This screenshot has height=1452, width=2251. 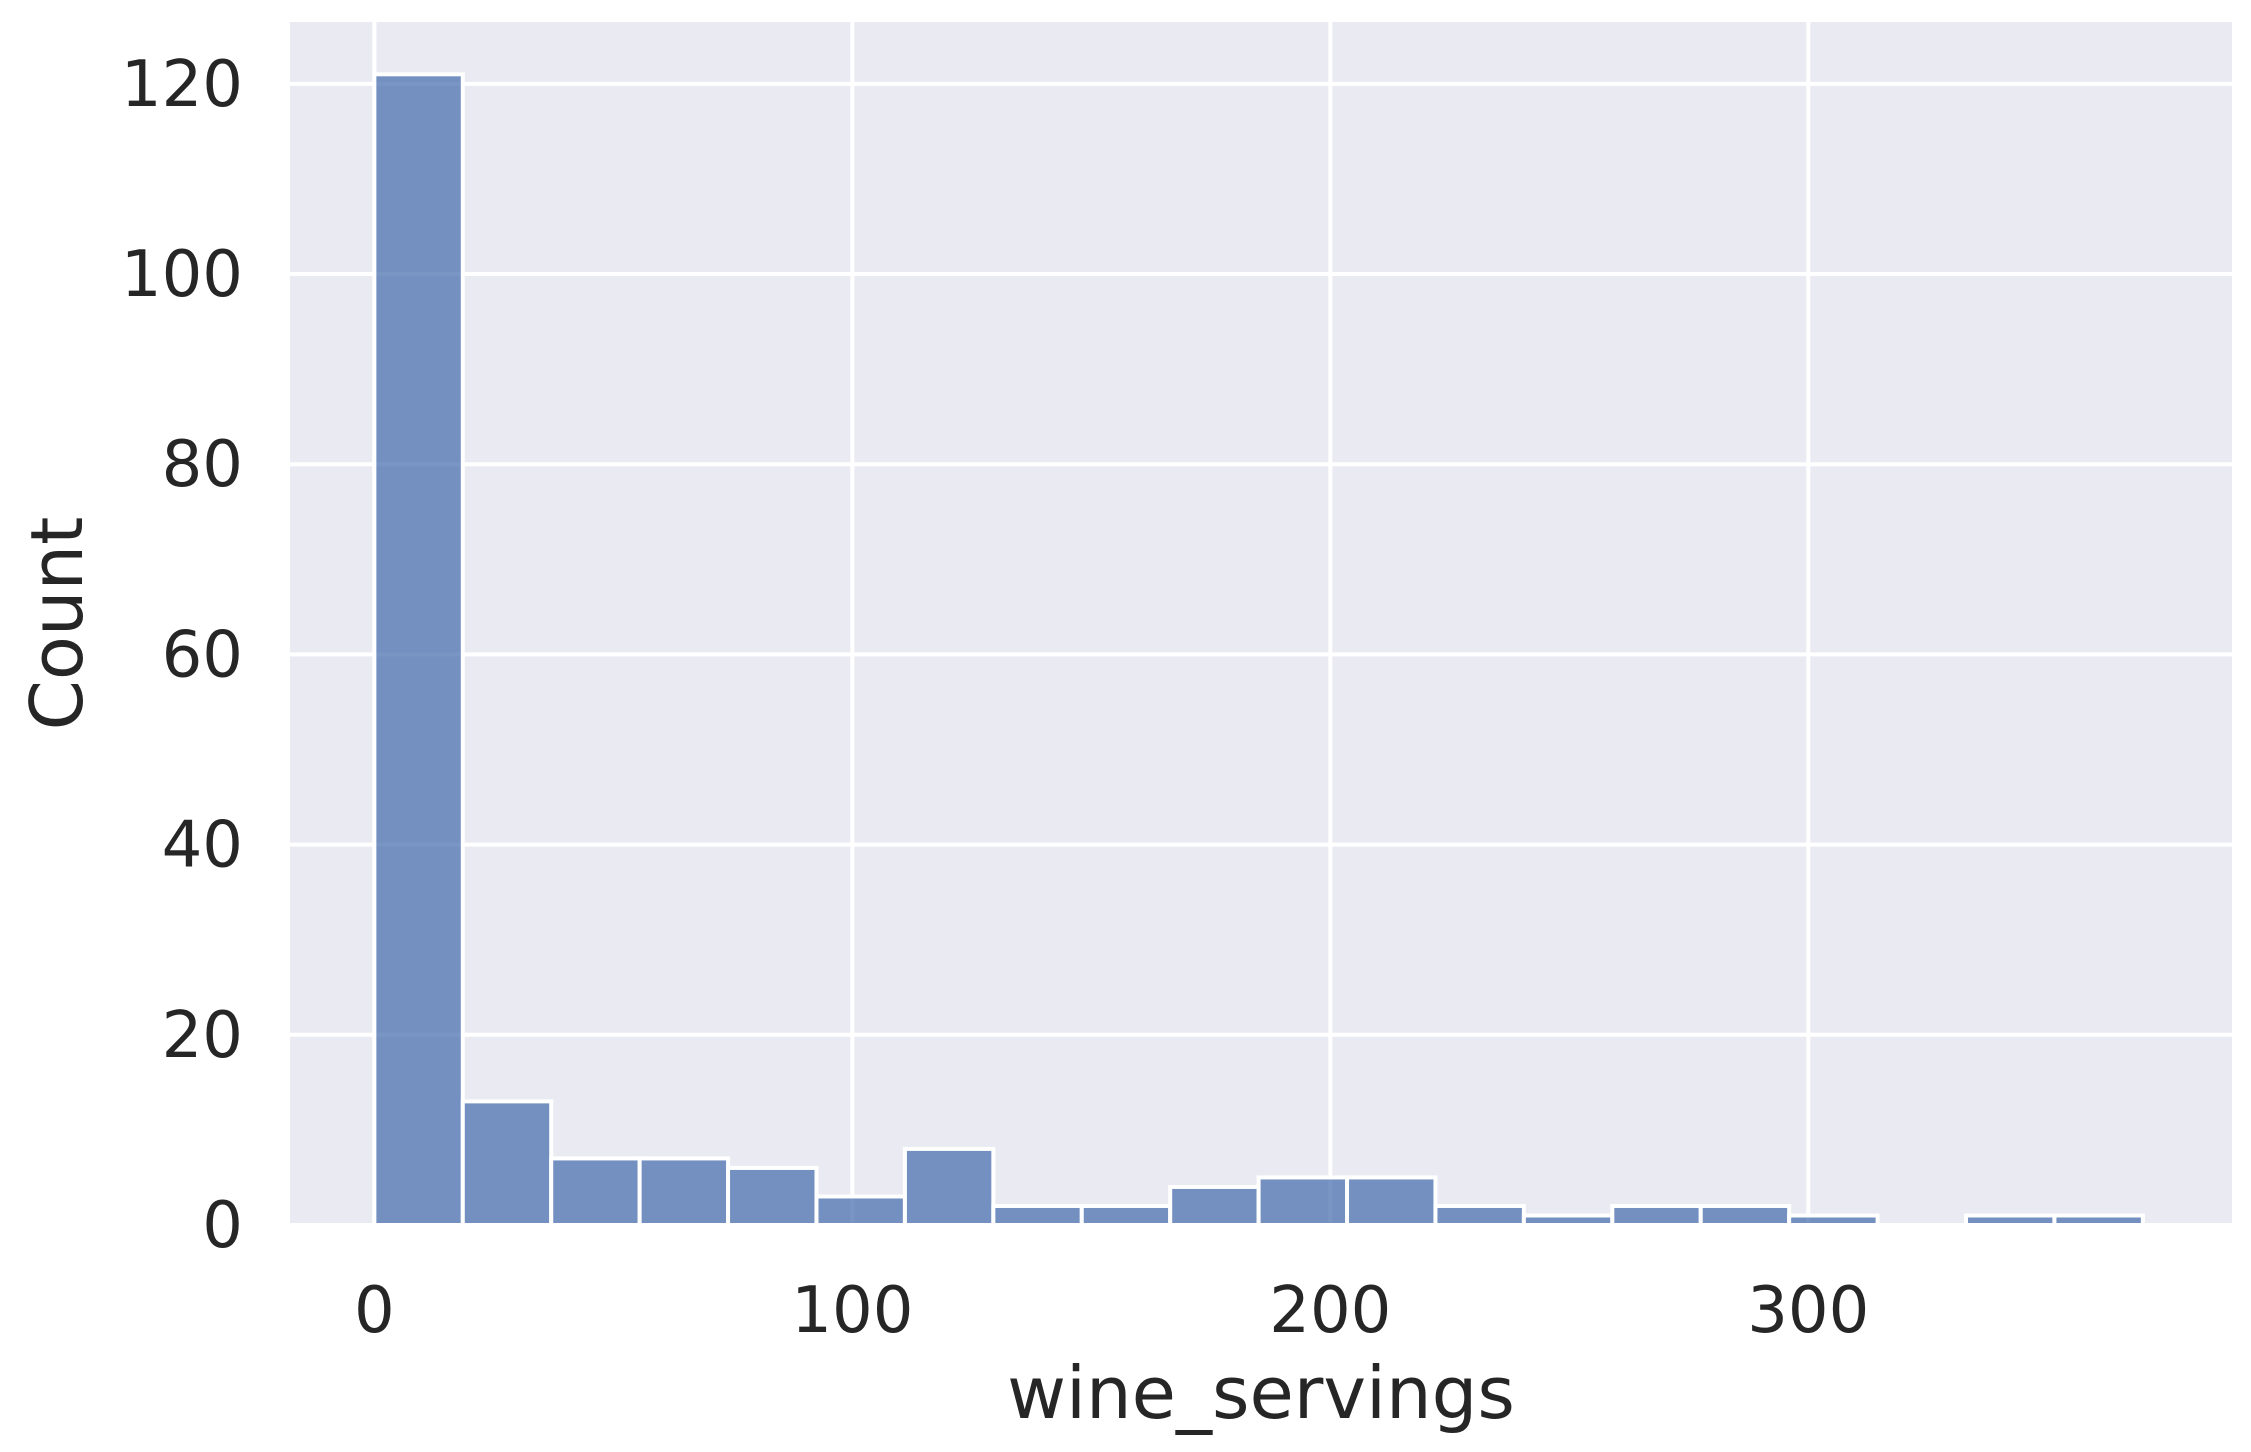 I want to click on x-tick-label: 100, so click(x=852, y=1311).